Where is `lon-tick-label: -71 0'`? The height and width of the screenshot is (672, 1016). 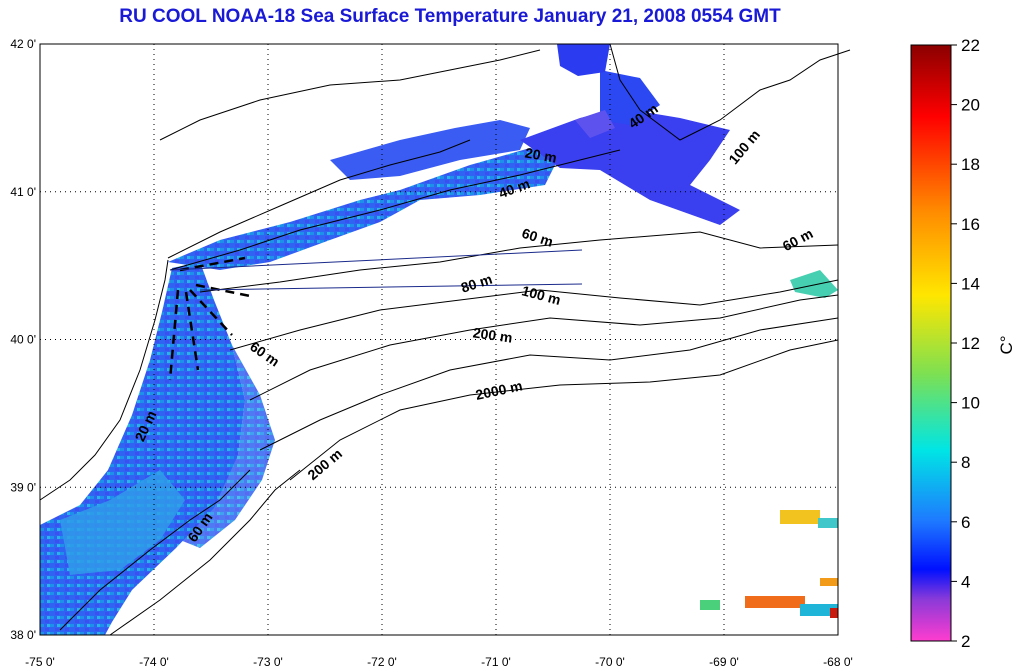
lon-tick-label: -71 0' is located at coordinates (496, 662).